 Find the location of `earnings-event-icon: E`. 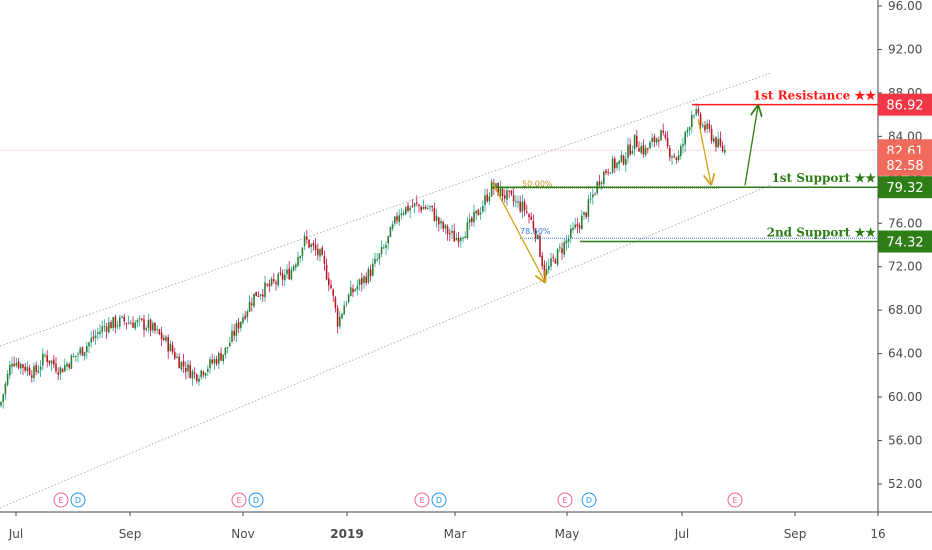

earnings-event-icon: E is located at coordinates (422, 500).